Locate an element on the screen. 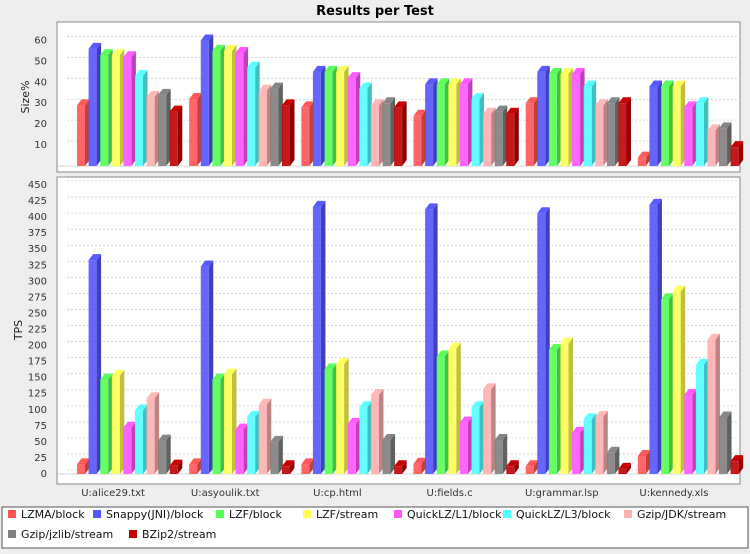 The image size is (750, 554). tps-tick-label: 350 is located at coordinates (37, 249).